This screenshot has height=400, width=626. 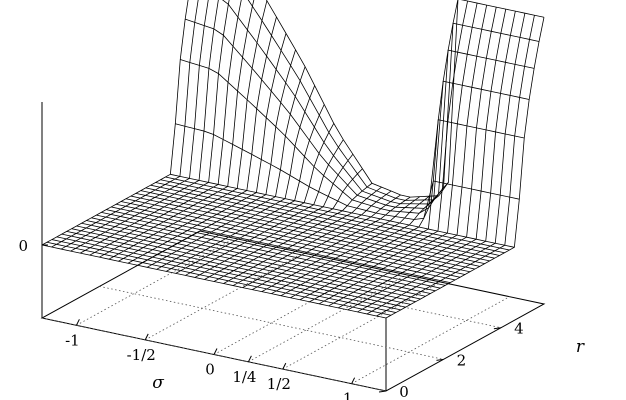 What do you see at coordinates (348, 395) in the screenshot?
I see `x-tick-label: 1` at bounding box center [348, 395].